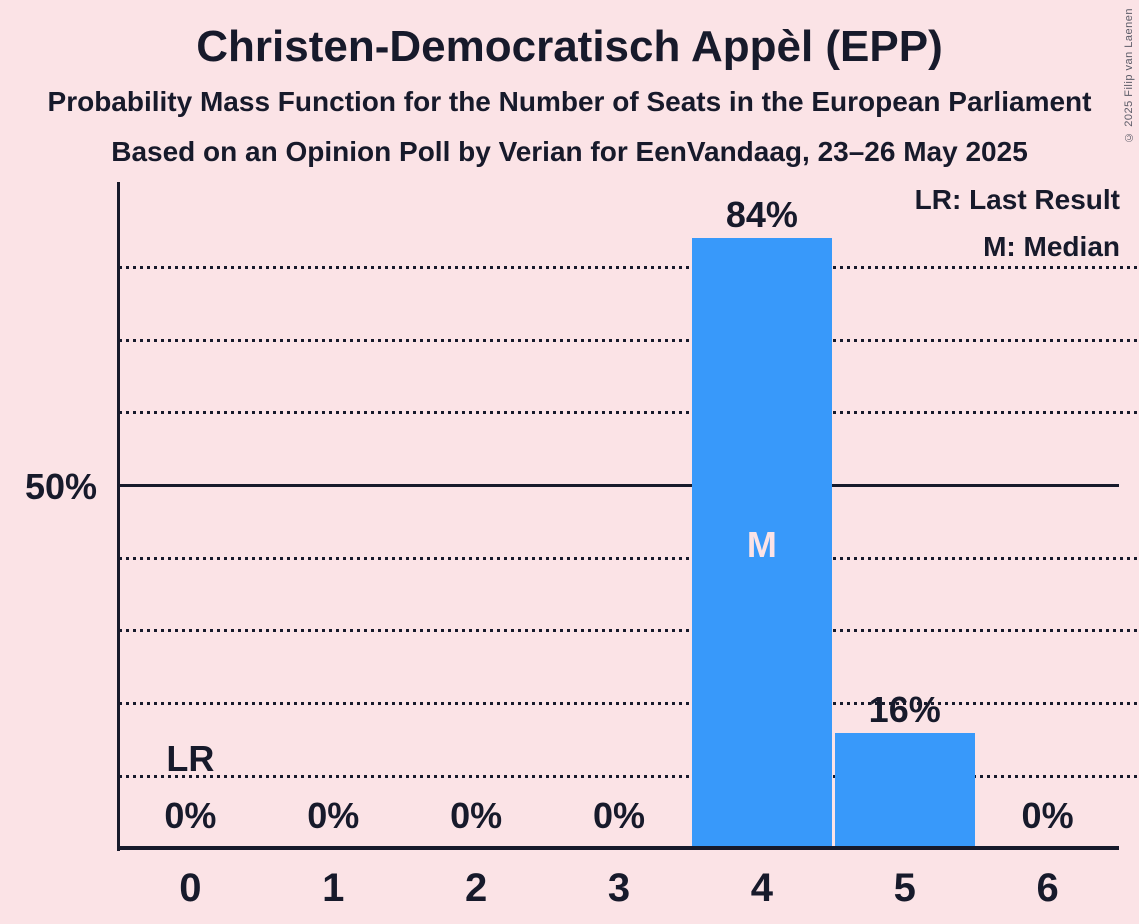  Describe the element at coordinates (629, 340) in the screenshot. I see `gridline-dotted-70pct` at that location.